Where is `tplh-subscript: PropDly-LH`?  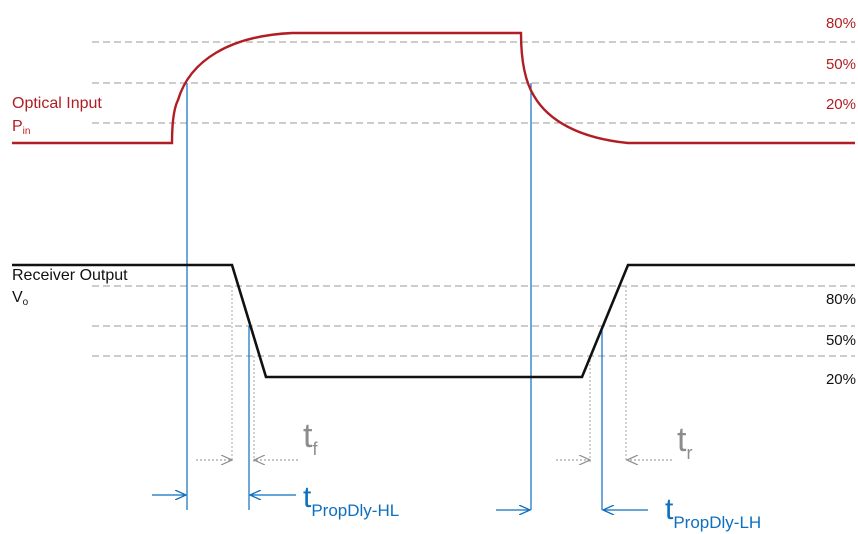 tplh-subscript: PropDly-LH is located at coordinates (717, 522).